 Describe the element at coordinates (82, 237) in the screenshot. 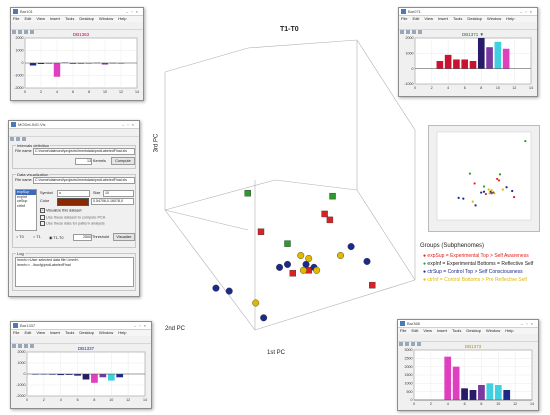

I see `threshold-field: 2500` at that location.